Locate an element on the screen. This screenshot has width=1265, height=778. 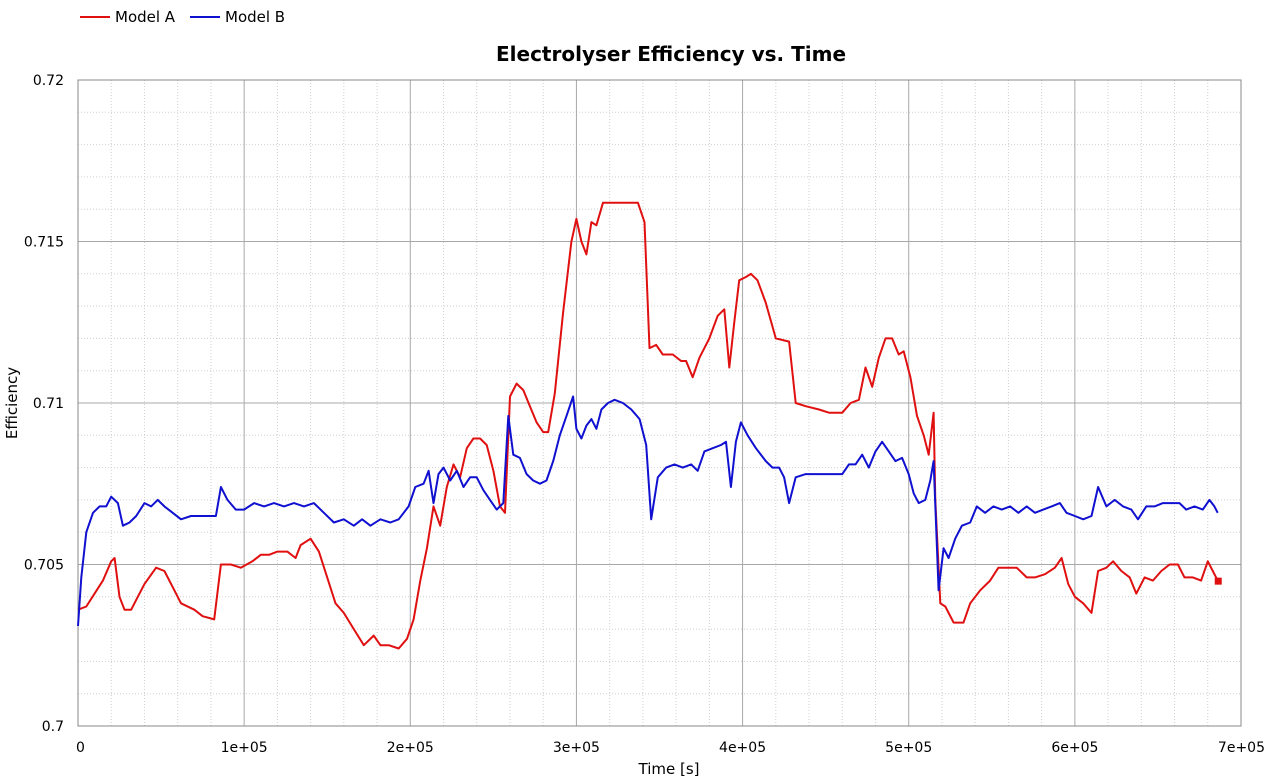
x-tick-label: 2e+05 is located at coordinates (410, 748).